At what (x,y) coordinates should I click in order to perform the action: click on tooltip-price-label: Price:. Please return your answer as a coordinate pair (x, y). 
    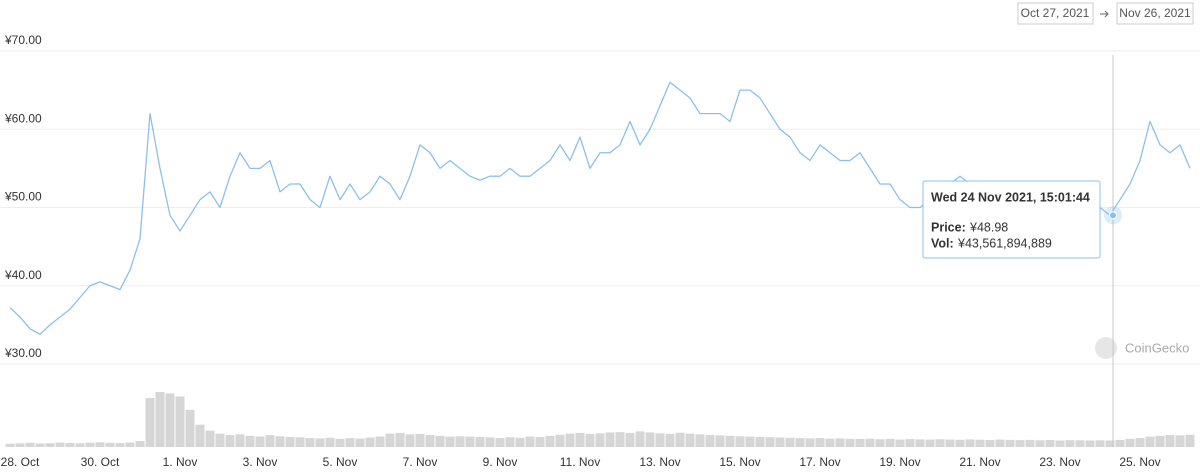
    Looking at the image, I should click on (948, 227).